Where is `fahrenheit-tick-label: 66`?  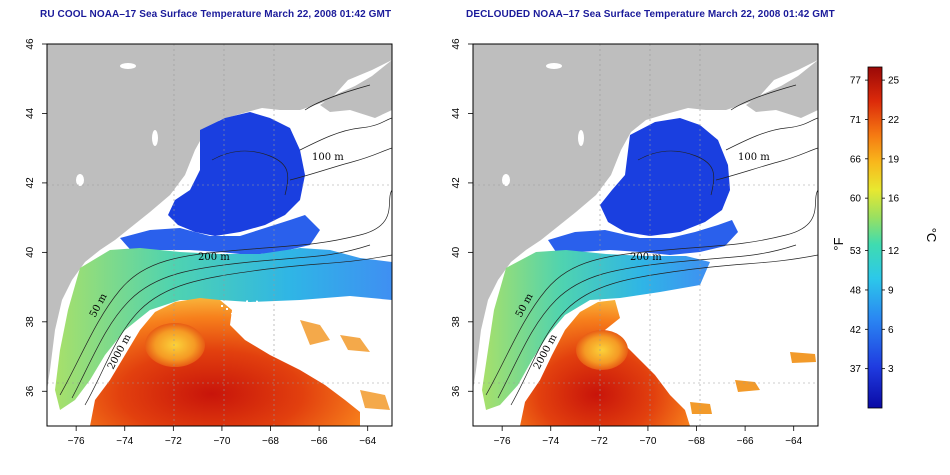 fahrenheit-tick-label: 66 is located at coordinates (856, 159).